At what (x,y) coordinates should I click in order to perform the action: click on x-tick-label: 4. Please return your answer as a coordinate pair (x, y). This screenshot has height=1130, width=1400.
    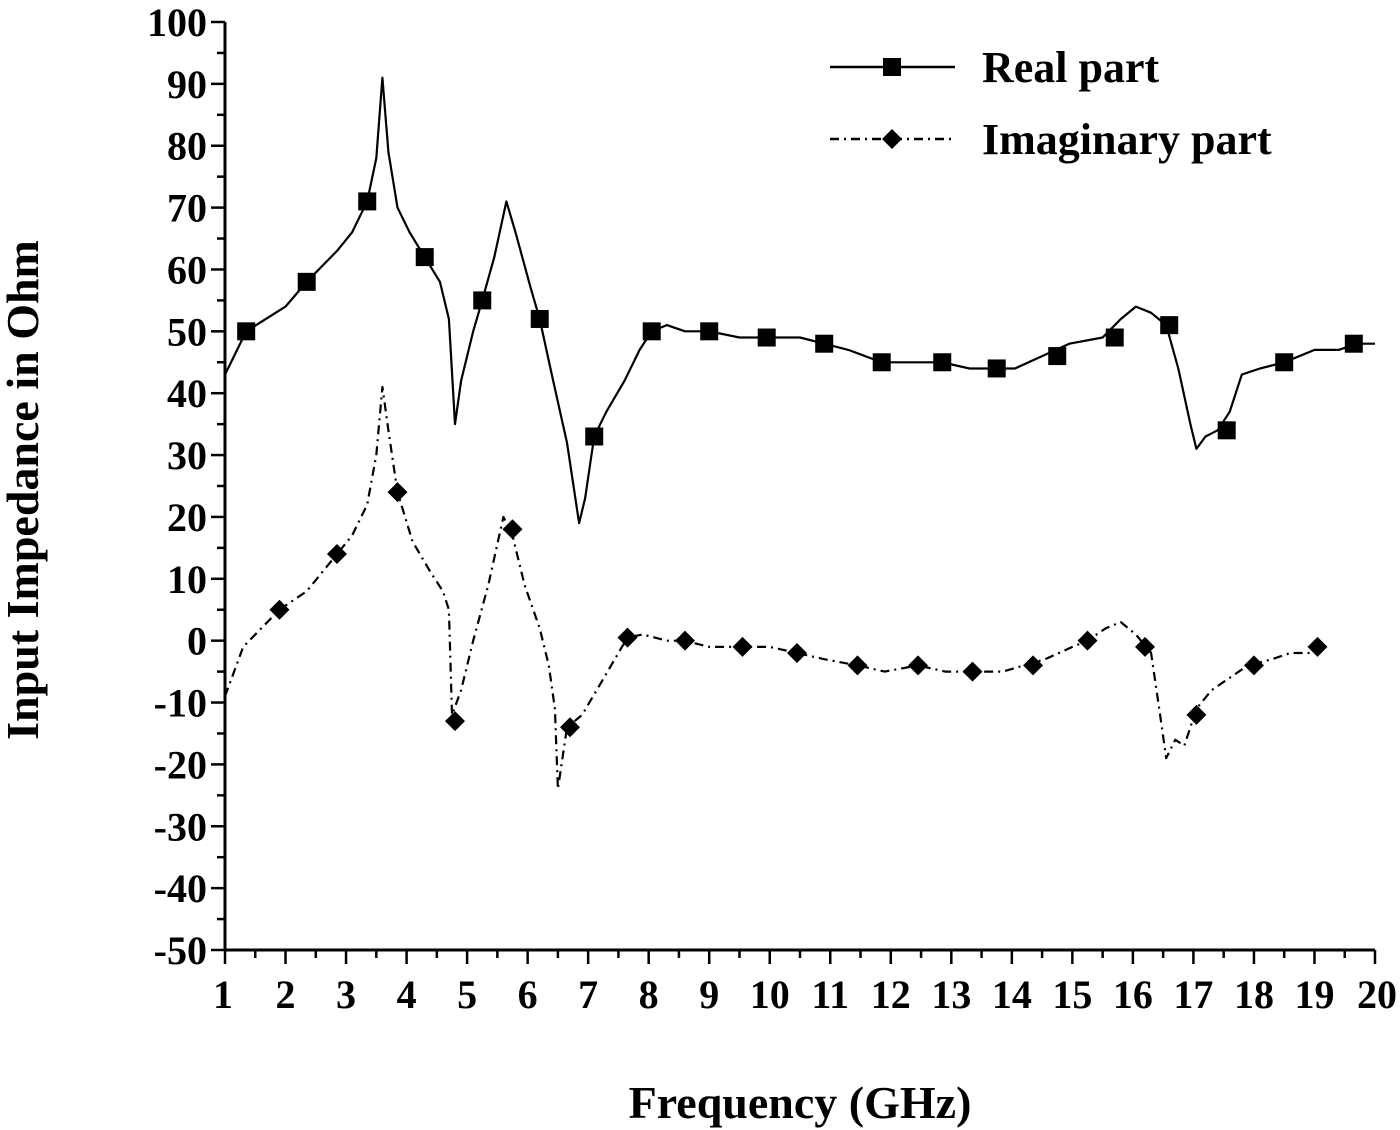
    Looking at the image, I should click on (407, 994).